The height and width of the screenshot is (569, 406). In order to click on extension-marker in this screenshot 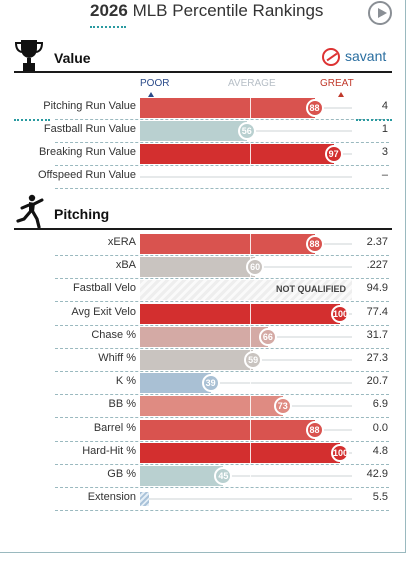, I will do `click(144, 499)`.